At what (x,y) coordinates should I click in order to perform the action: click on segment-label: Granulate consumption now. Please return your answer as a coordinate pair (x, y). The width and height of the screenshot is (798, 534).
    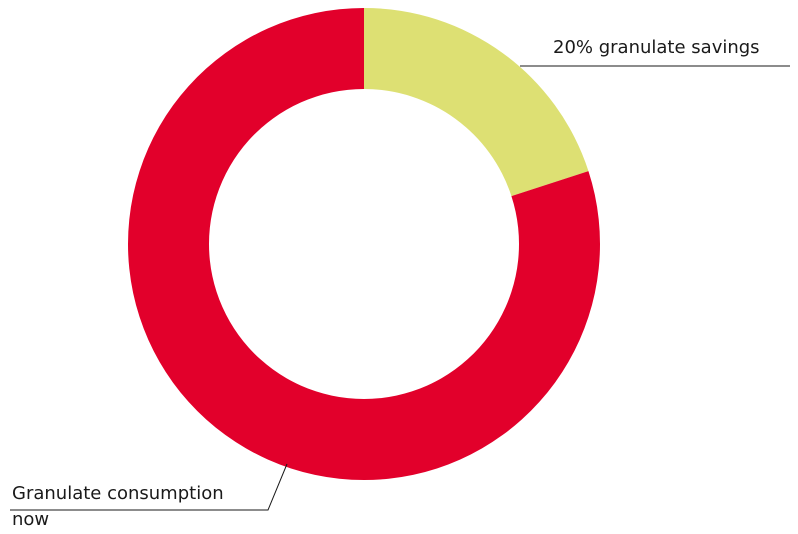
    Looking at the image, I should click on (118, 506).